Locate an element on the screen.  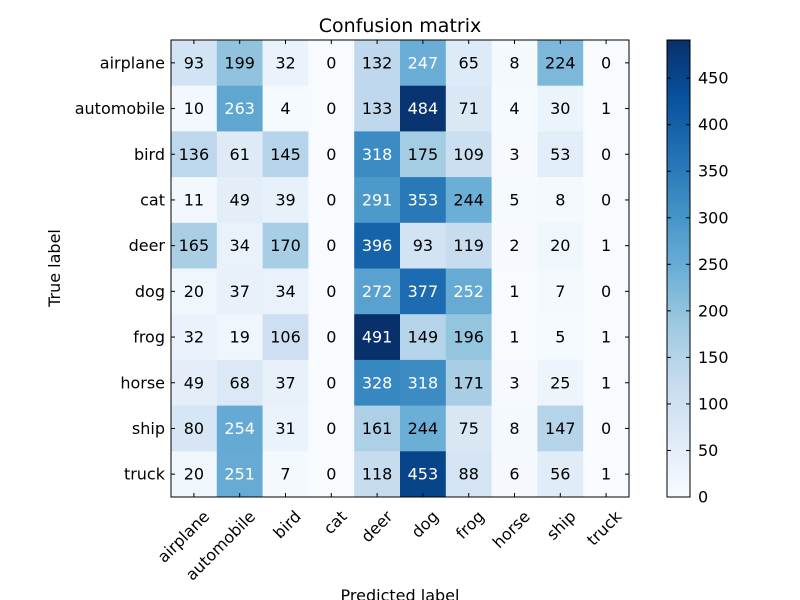
cell-value-label: 118 is located at coordinates (377, 474).